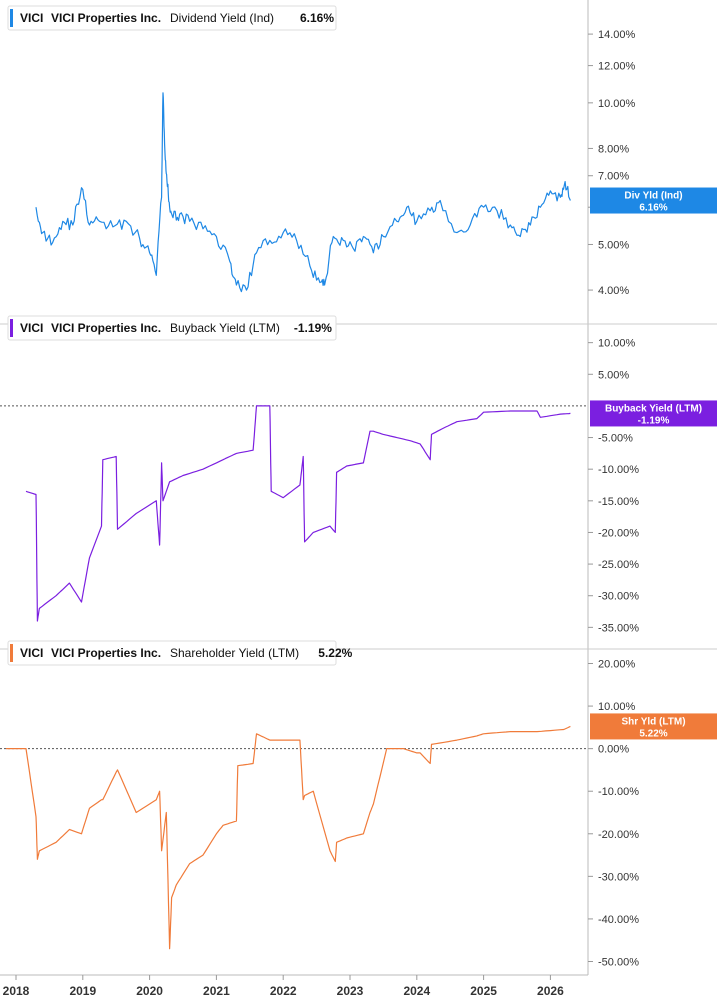  I want to click on value-badge-3: Shr Yld (LTM)5.22%, so click(653, 726).